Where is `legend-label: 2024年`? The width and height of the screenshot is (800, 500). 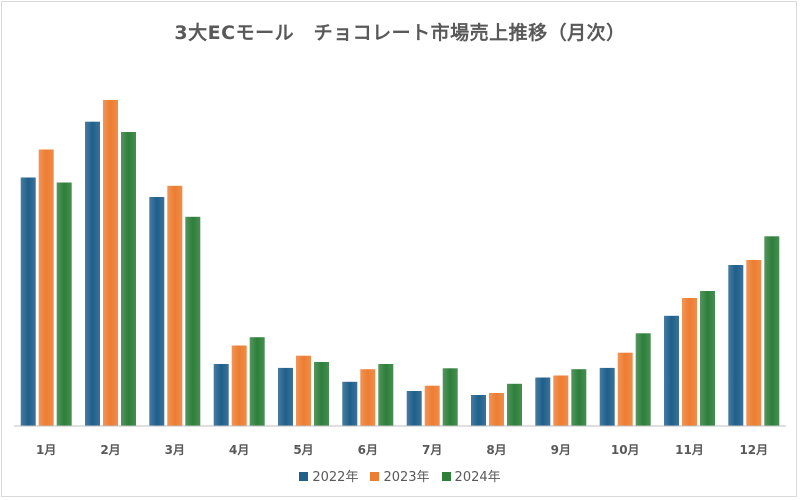 legend-label: 2024年 is located at coordinates (477, 477).